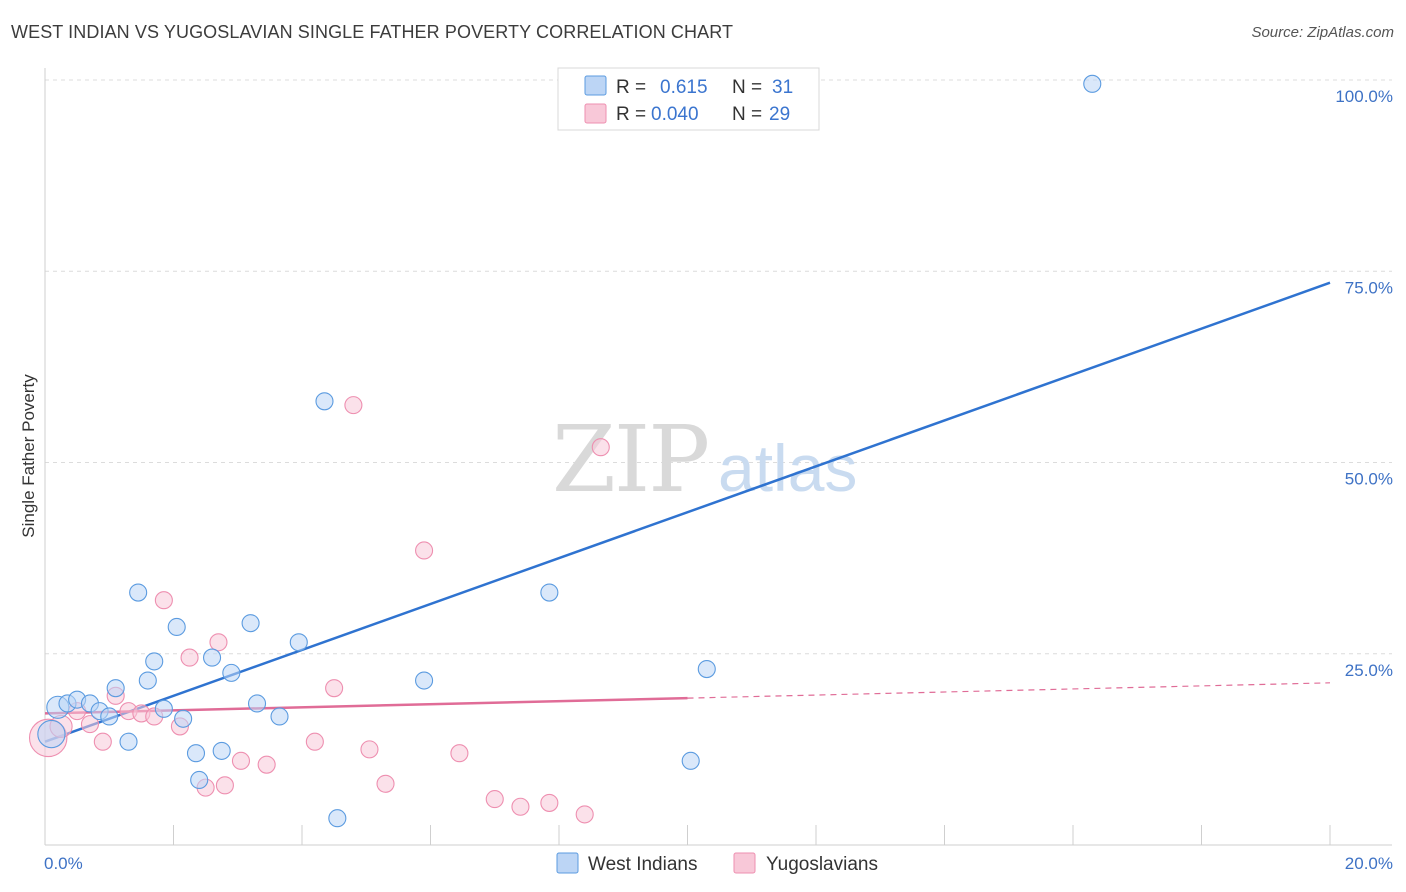  What do you see at coordinates (630, 459) in the screenshot?
I see `watermark-zip: ZIP` at bounding box center [630, 459].